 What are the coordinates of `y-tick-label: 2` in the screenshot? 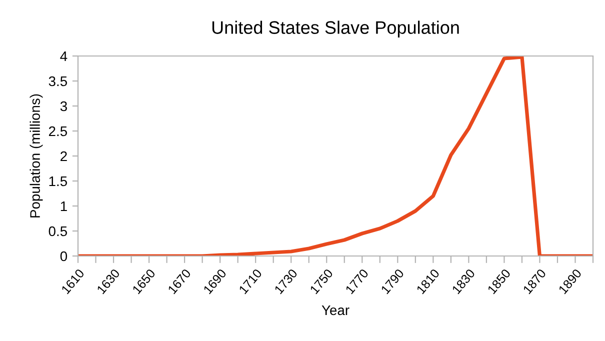 It's located at (63, 156).